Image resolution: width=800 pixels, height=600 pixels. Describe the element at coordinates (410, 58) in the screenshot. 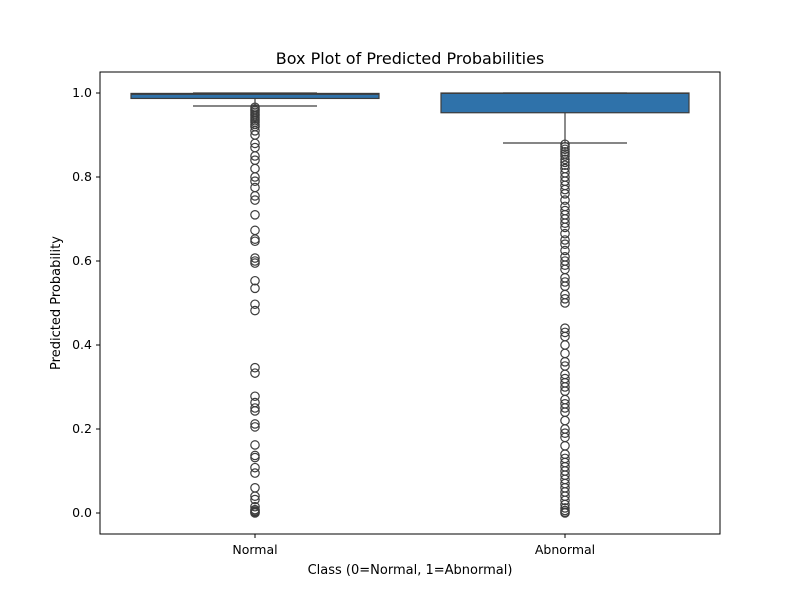

I see `chart-title: Box Plot of Predicted Probabilities` at that location.